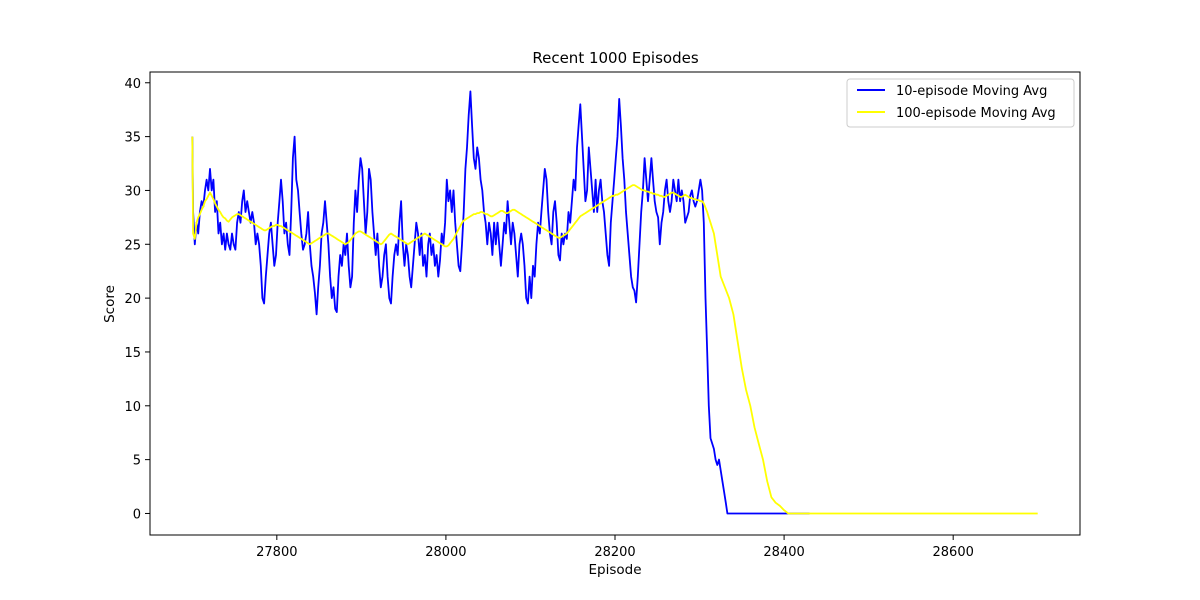 The height and width of the screenshot is (600, 1200). What do you see at coordinates (132, 407) in the screenshot?
I see `y-tick-label: 10` at bounding box center [132, 407].